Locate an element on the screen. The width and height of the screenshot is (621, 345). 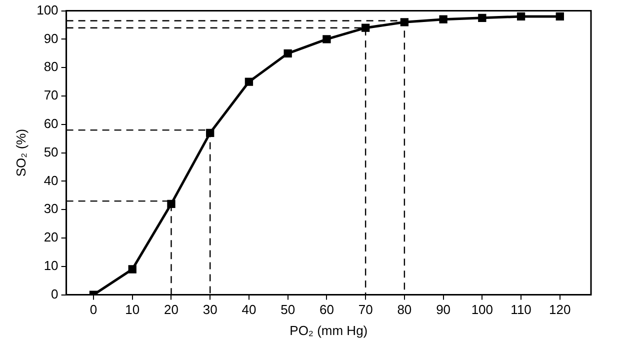
y-tick-label: 30 is located at coordinates (51, 208).